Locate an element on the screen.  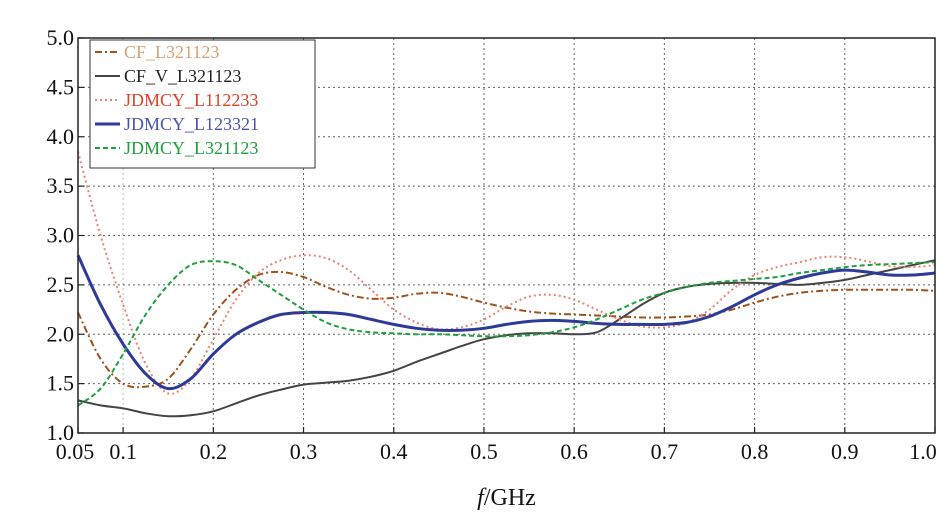
legend-box is located at coordinates (202, 104).